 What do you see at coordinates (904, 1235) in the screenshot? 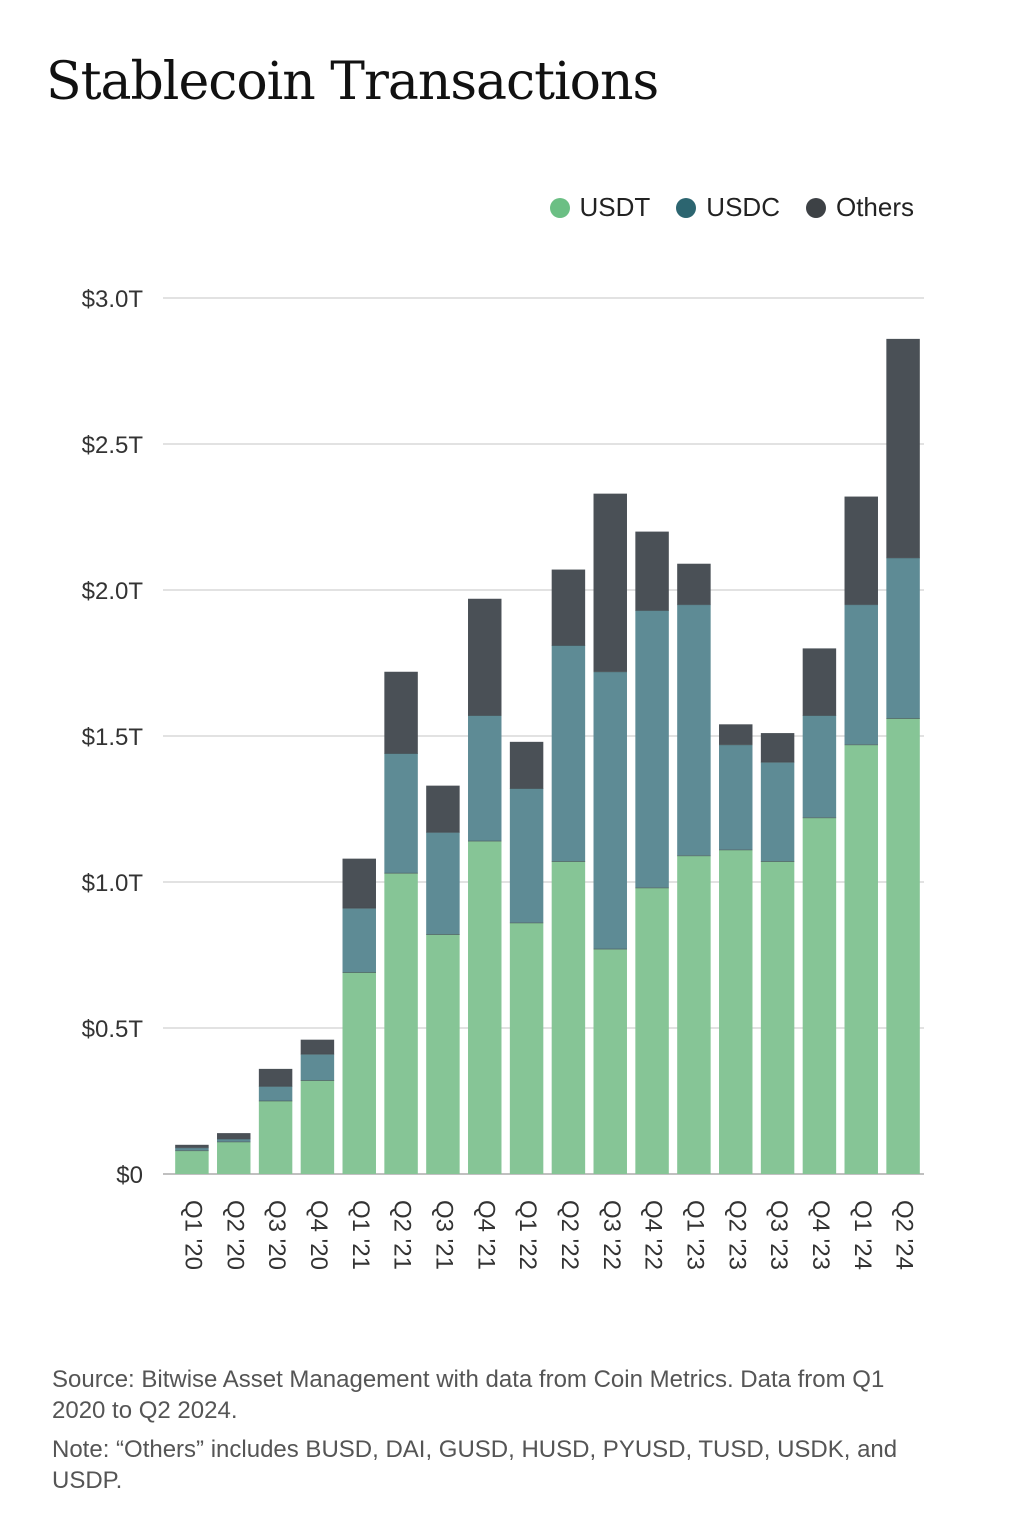
I see `x-tick-label: Q2 '24` at bounding box center [904, 1235].